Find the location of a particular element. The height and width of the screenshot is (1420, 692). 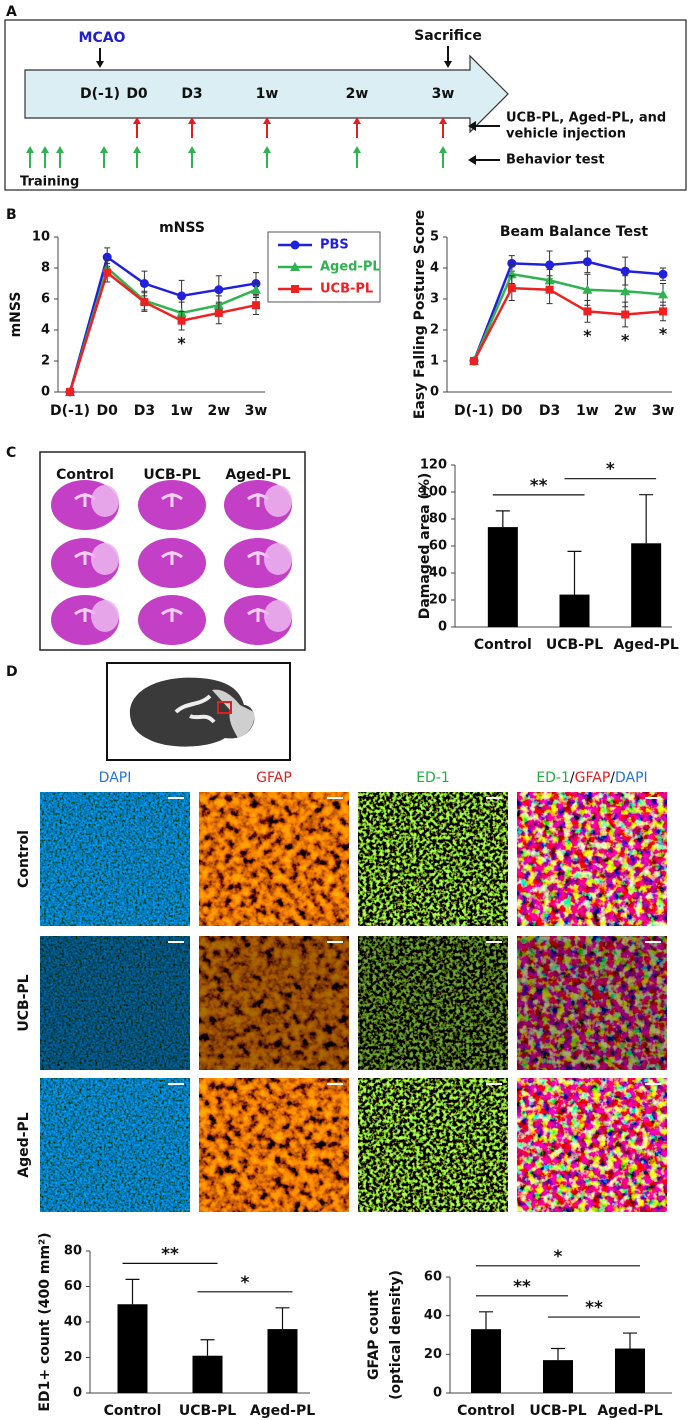

behavior-label: Behavior test is located at coordinates (555, 160).